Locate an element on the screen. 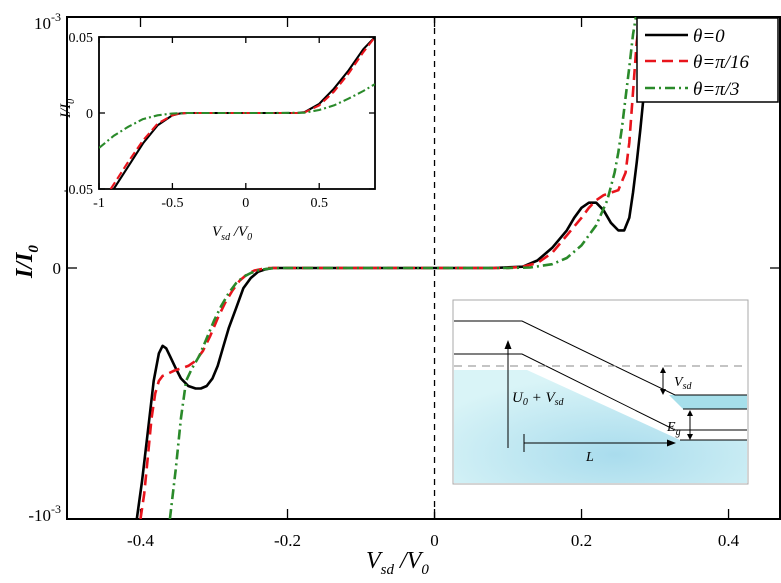 This screenshot has height=583, width=781. inset-y-axis-label: I/I0 is located at coordinates (67, 109).